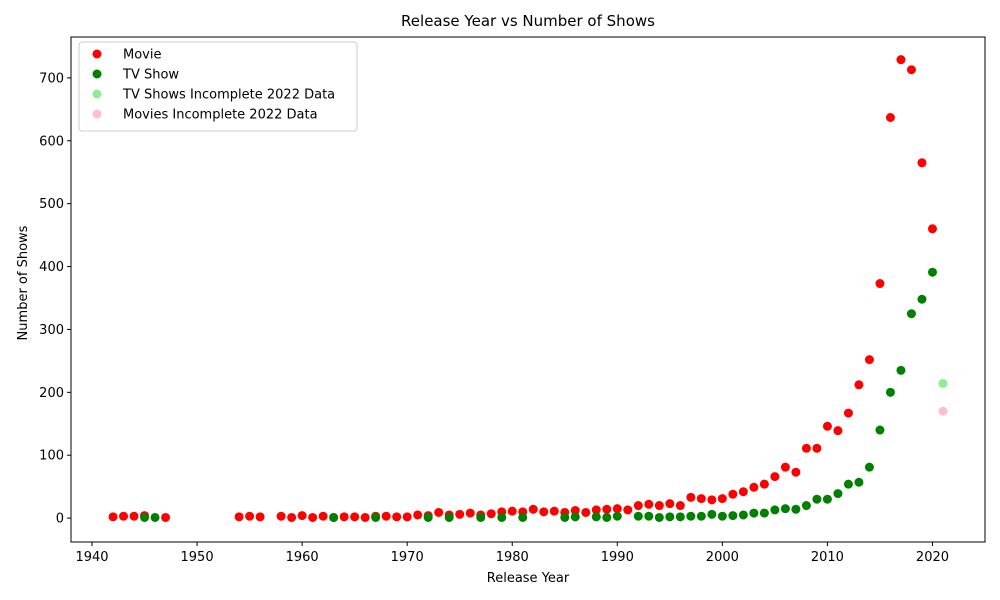 The height and width of the screenshot is (600, 1000). I want to click on legend-label-tv-show: TV Show, so click(150, 75).